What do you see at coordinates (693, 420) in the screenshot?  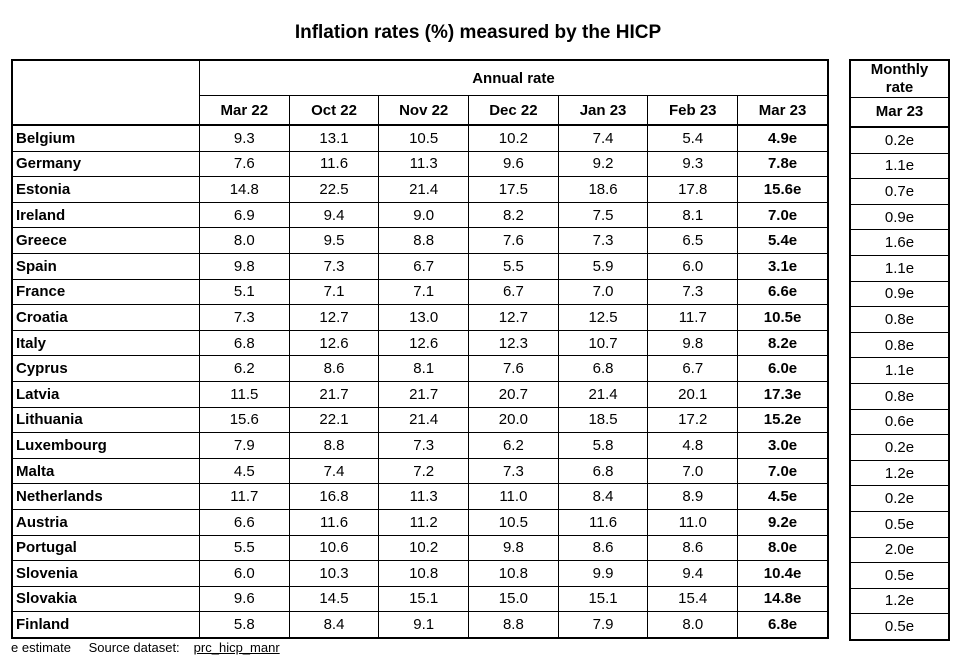 I see `value-cell: 17.2` at bounding box center [693, 420].